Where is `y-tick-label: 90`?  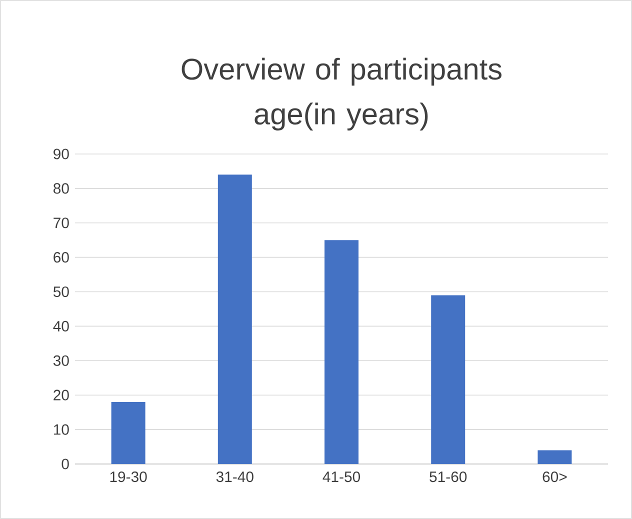
y-tick-label: 90 is located at coordinates (61, 154).